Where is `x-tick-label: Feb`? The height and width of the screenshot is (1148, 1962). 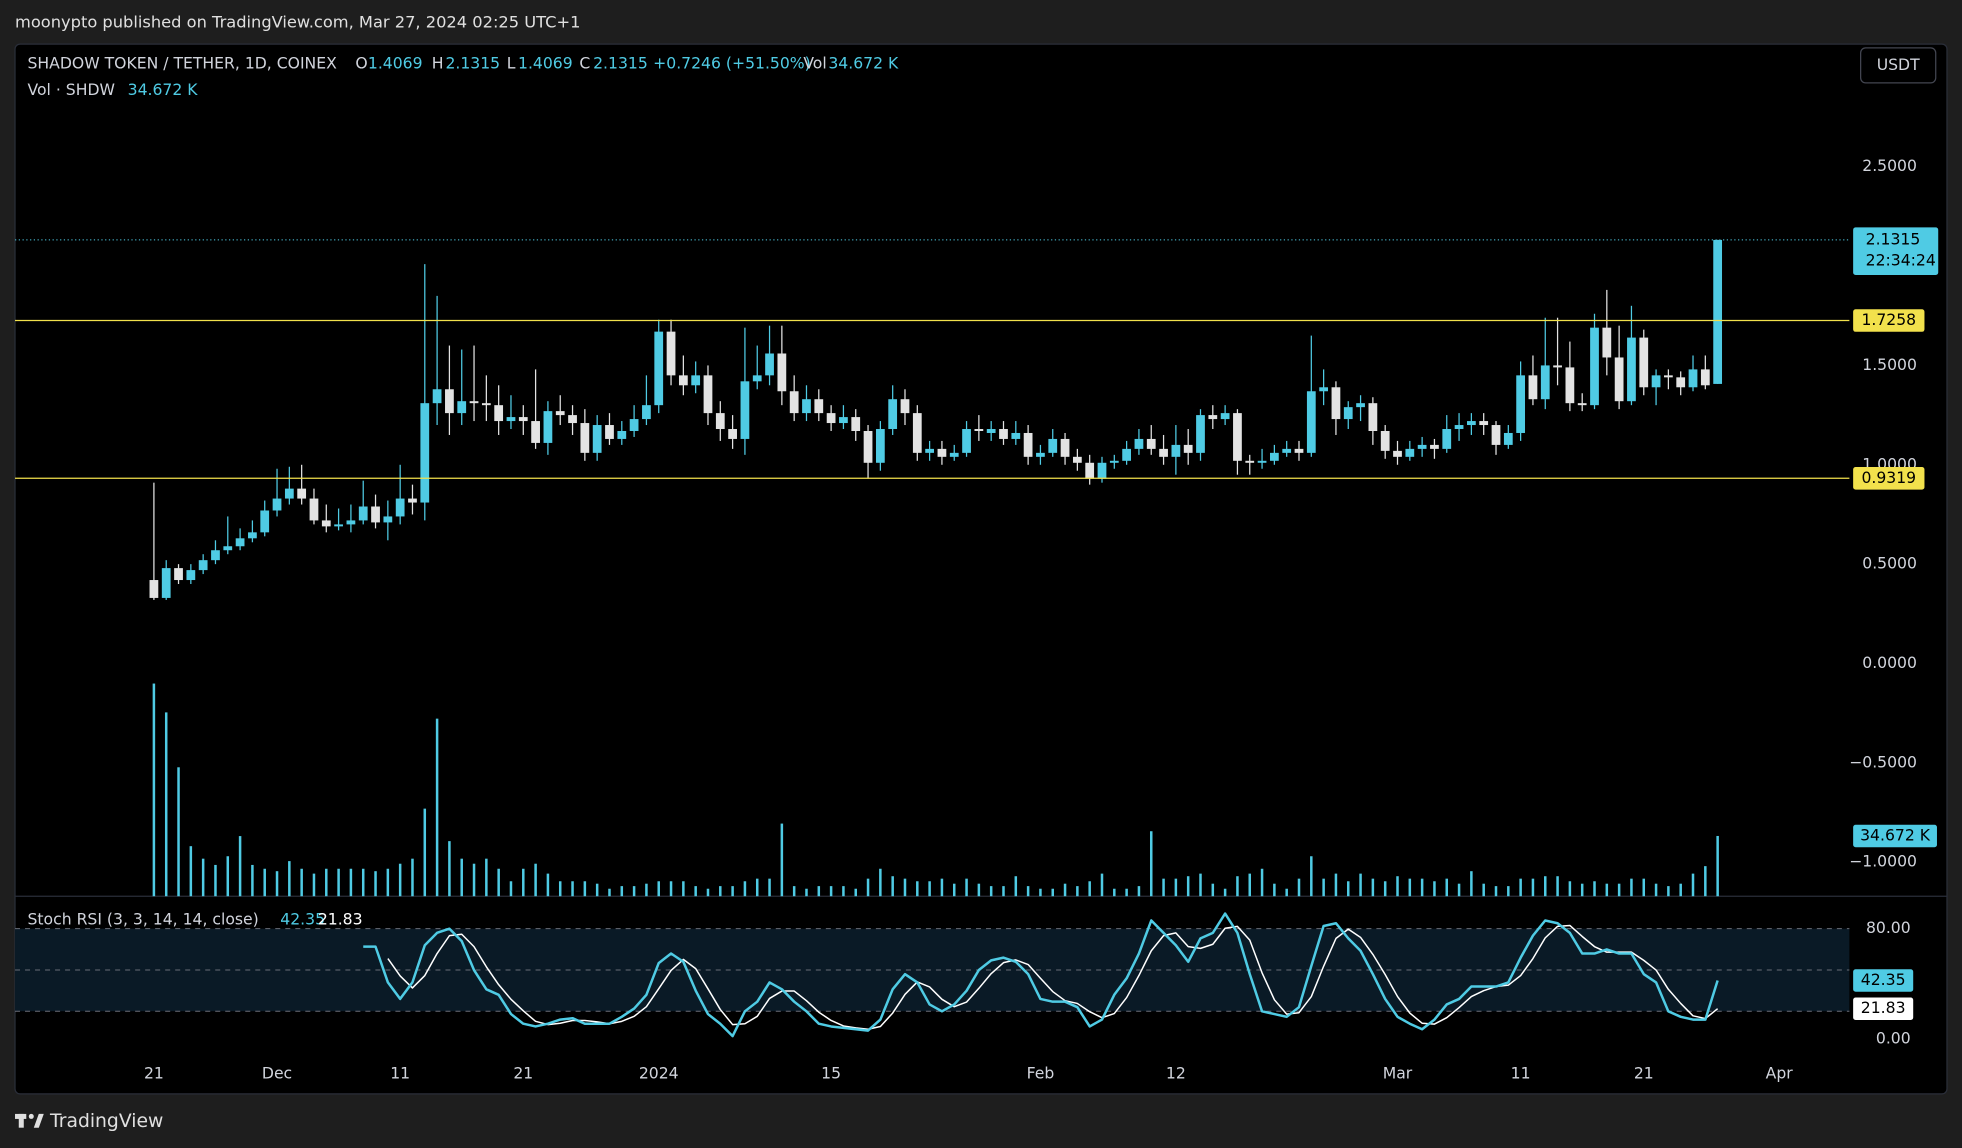 x-tick-label: Feb is located at coordinates (1041, 1072).